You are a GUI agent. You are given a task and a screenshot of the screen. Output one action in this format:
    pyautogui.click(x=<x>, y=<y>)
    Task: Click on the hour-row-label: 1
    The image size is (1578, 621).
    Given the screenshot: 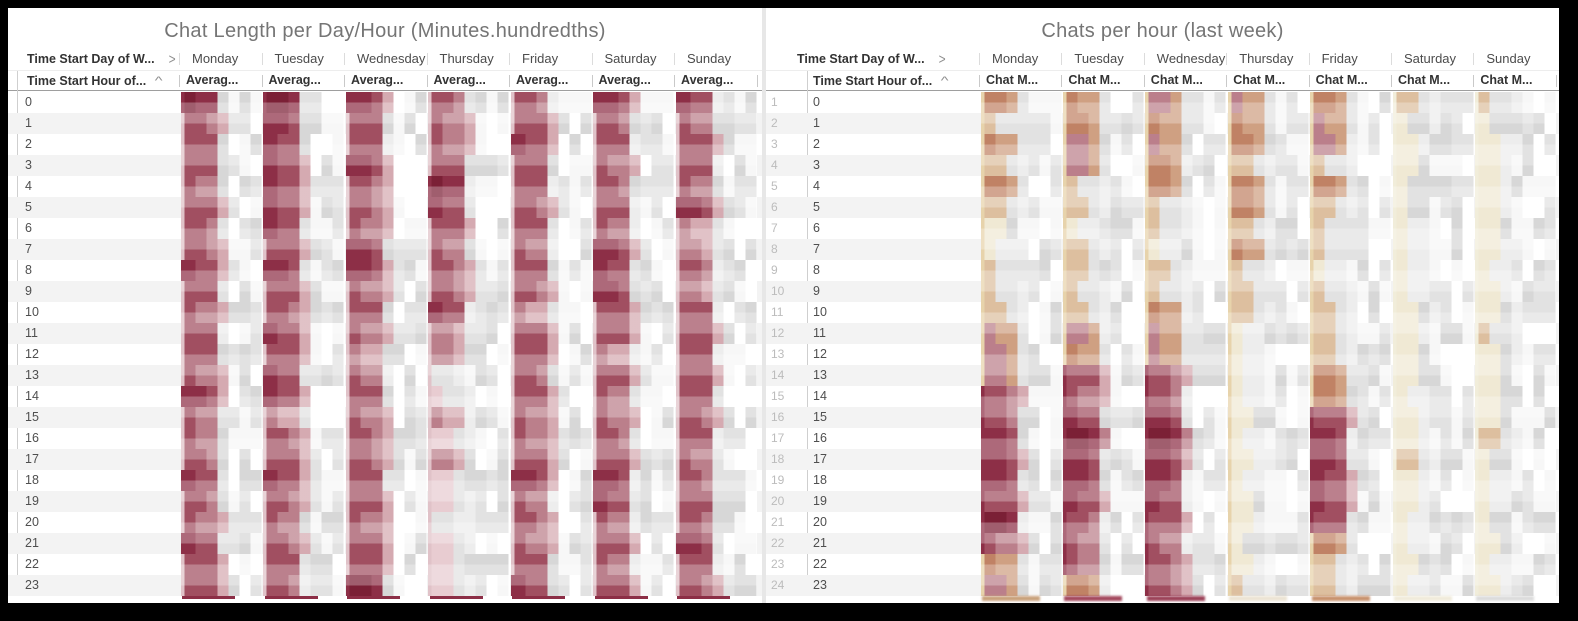 What is the action you would take?
    pyautogui.click(x=816, y=123)
    